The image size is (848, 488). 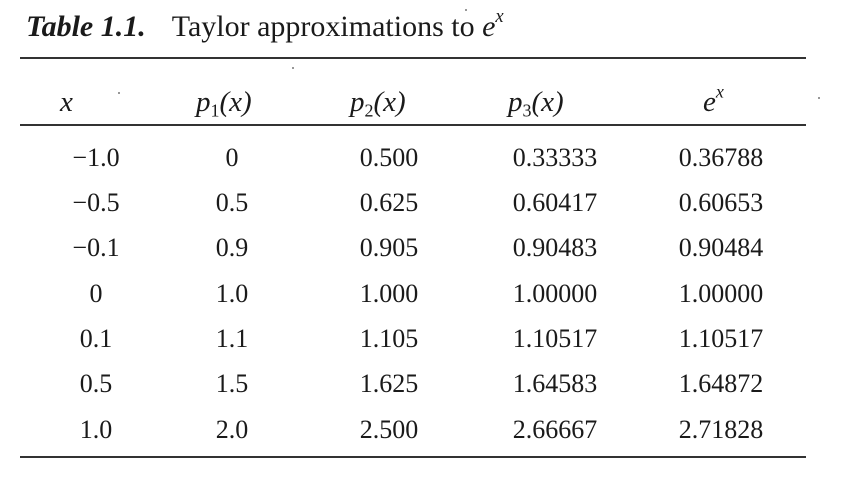 What do you see at coordinates (232, 383) in the screenshot?
I see `p1-value: 1.5` at bounding box center [232, 383].